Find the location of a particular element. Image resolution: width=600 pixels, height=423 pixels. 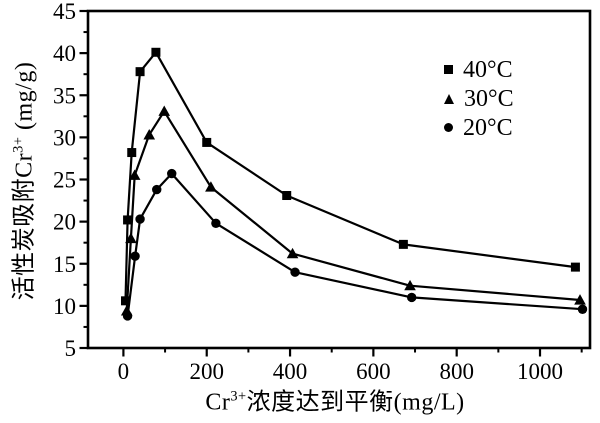

y-tick-label: 15 is located at coordinates (64, 264).